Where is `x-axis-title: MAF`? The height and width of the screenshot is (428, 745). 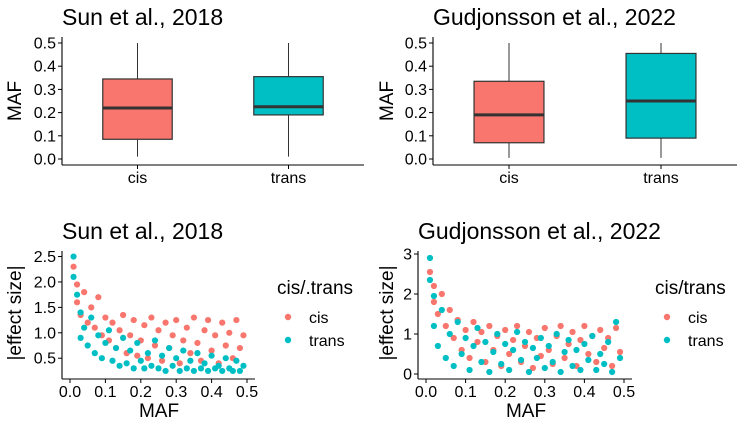
x-axis-title: MAF is located at coordinates (526, 411).